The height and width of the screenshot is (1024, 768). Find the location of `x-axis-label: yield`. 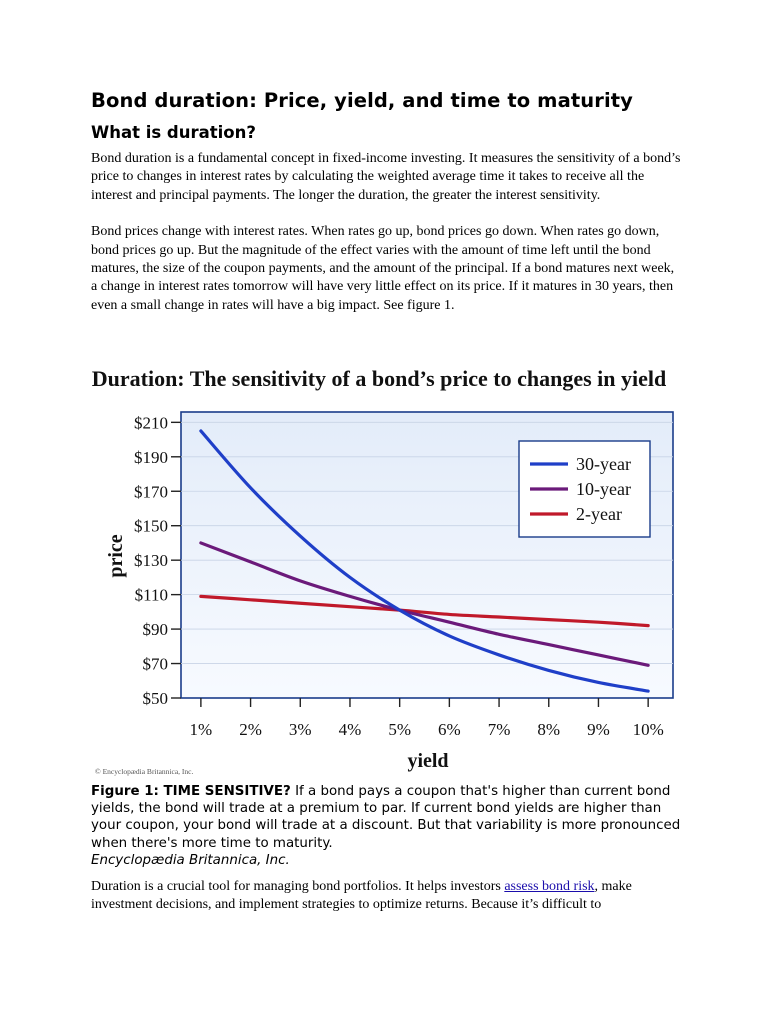

x-axis-label: yield is located at coordinates (427, 761).